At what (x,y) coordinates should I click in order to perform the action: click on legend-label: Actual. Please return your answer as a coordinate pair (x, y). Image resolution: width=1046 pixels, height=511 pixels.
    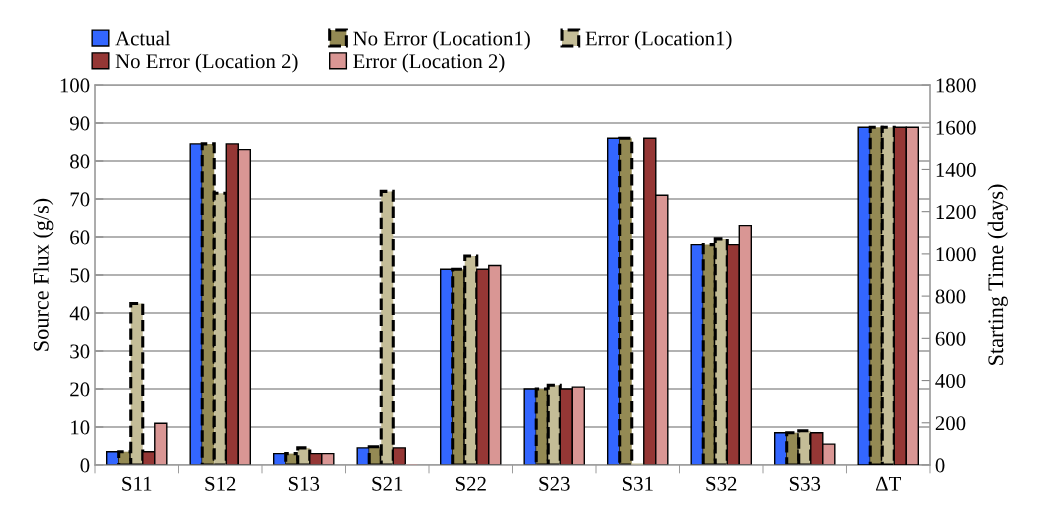
    Looking at the image, I should click on (143, 38).